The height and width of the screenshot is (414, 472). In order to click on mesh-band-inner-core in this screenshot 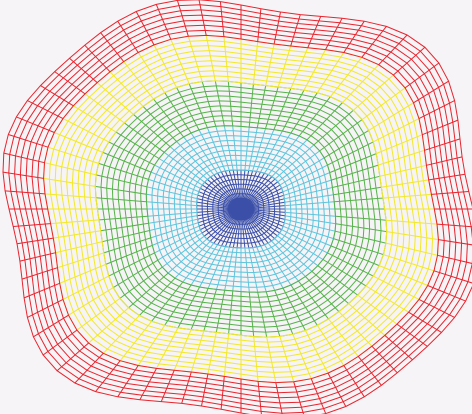, I will do `click(241, 209)`.